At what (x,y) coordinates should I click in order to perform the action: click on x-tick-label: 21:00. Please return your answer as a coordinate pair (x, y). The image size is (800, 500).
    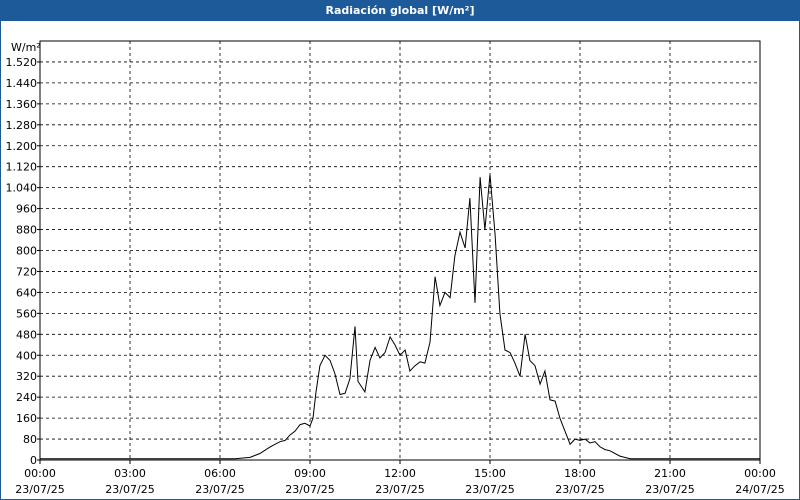
    Looking at the image, I should click on (670, 473).